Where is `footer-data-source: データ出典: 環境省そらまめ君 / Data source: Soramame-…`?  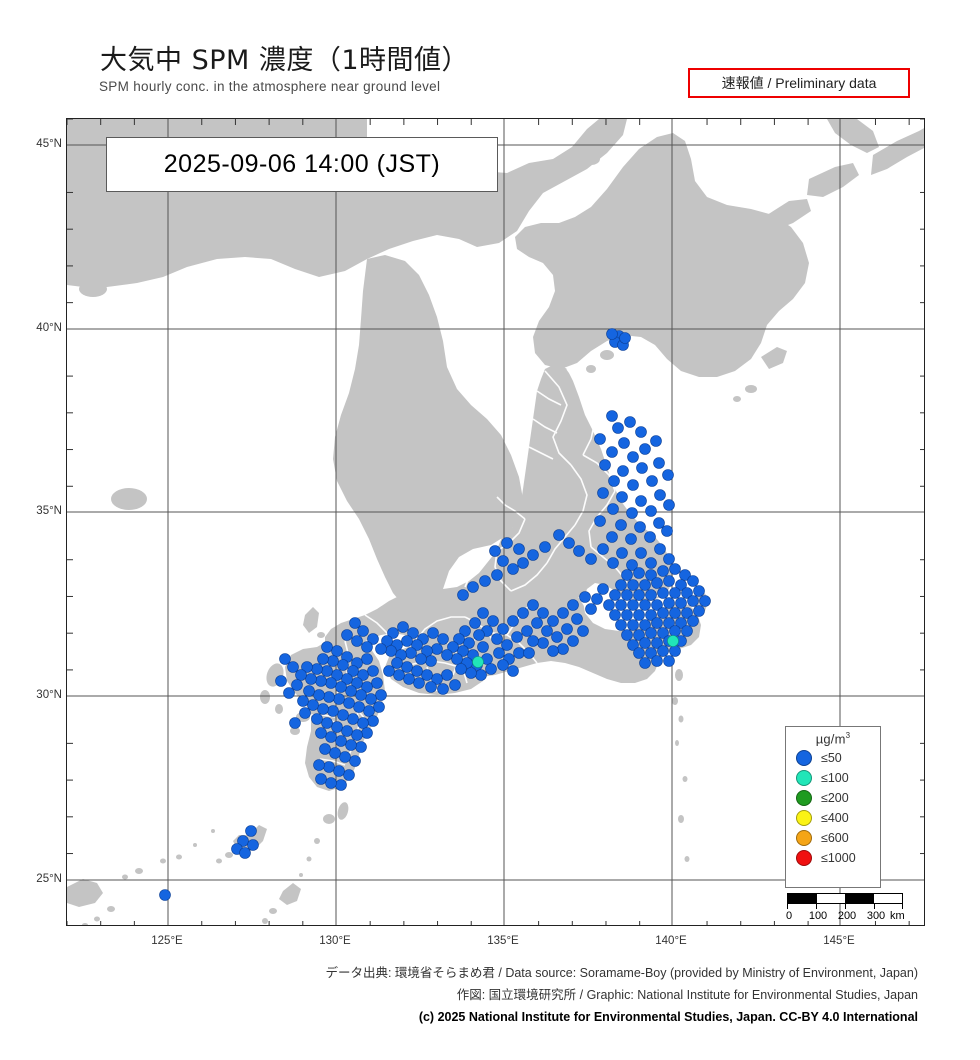
footer-data-source: データ出典: 環境省そらまめ君 / Data source: Soramame-… is located at coordinates (621, 973).